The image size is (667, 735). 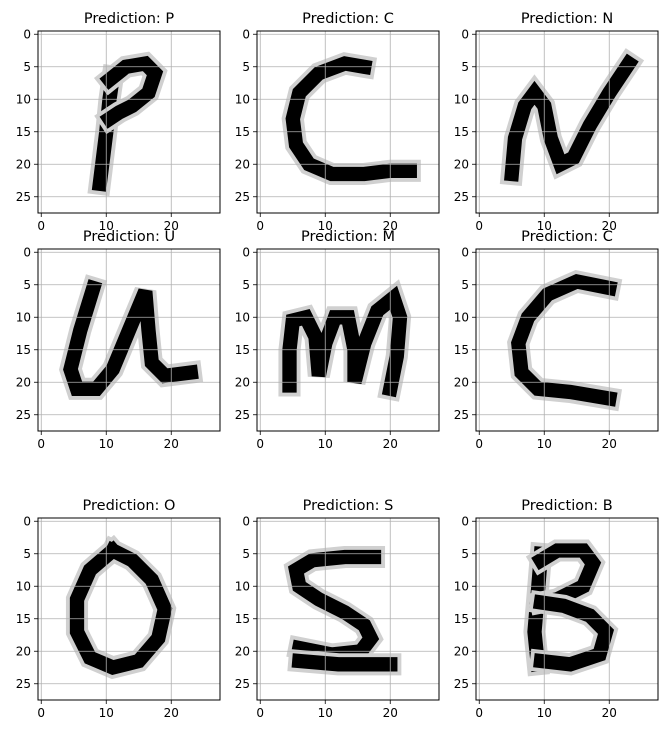 I want to click on panel-title: Prediction: O, so click(x=129, y=506).